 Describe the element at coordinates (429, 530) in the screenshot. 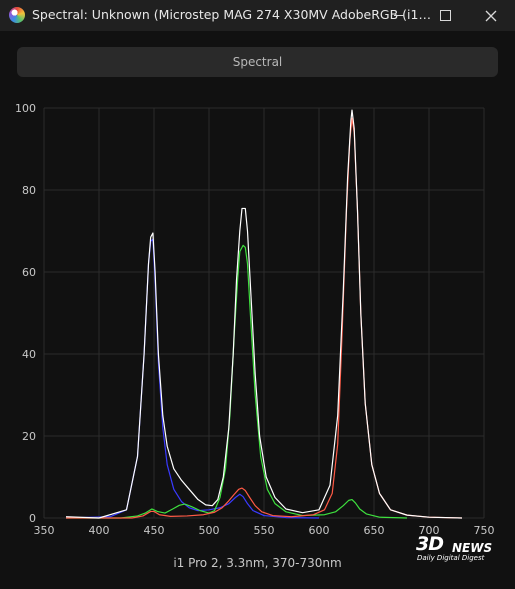

I see `x-tick-label: 700` at that location.